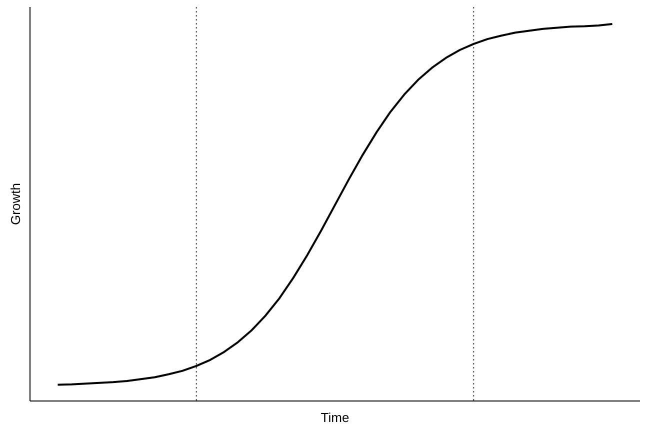 This screenshot has width=648, height=432. I want to click on x-axis-title: Time, so click(335, 417).